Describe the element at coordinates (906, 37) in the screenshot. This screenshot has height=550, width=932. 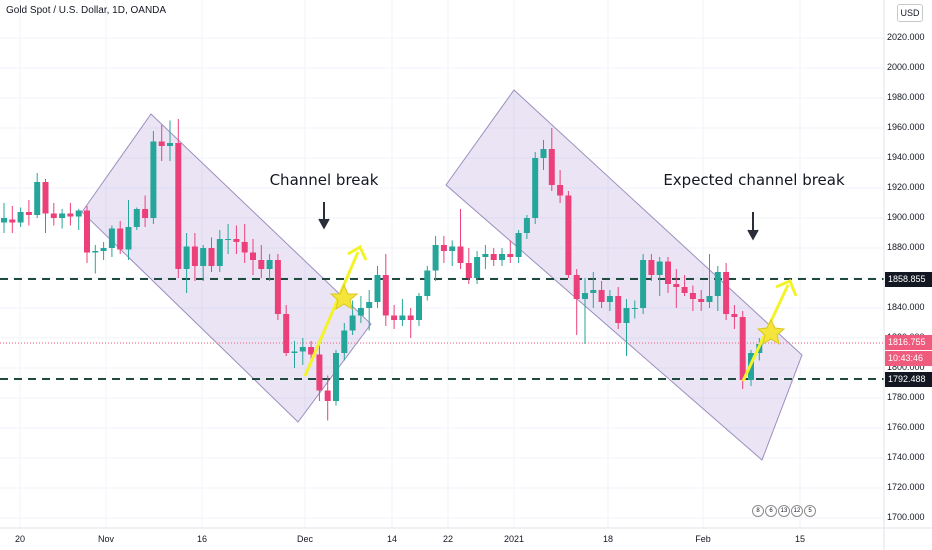
I see `y-tick-label: 2020.000` at that location.